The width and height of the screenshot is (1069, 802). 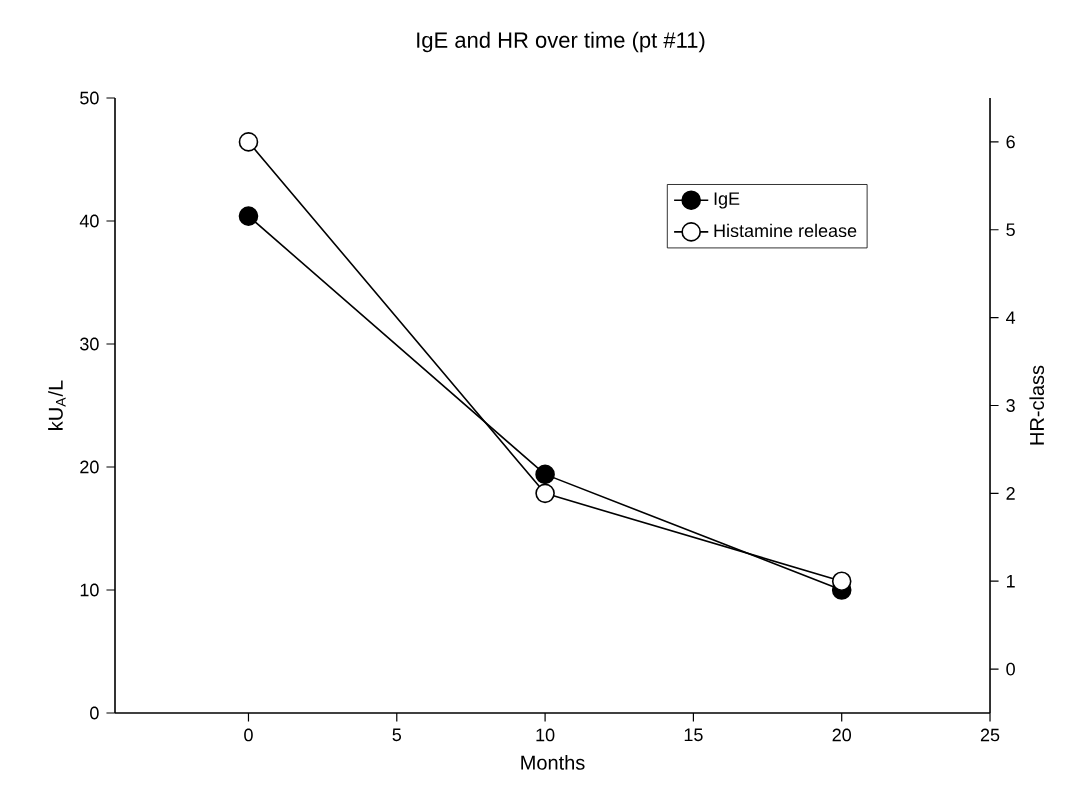 What do you see at coordinates (1011, 581) in the screenshot?
I see `y2-tick-label: 1` at bounding box center [1011, 581].